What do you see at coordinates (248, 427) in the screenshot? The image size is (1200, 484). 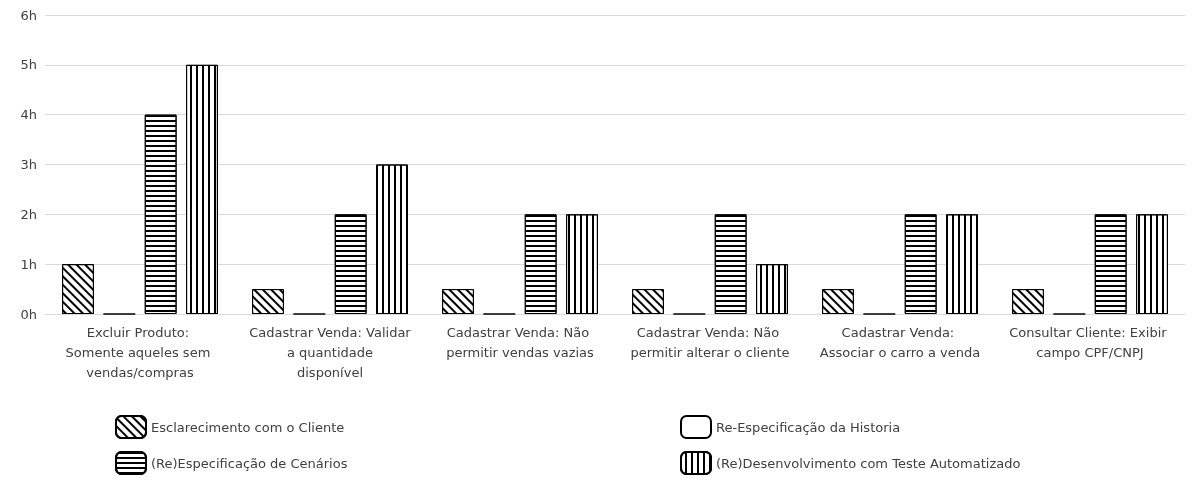 I see `legend-label: Esclarecimento com o Cliente` at bounding box center [248, 427].